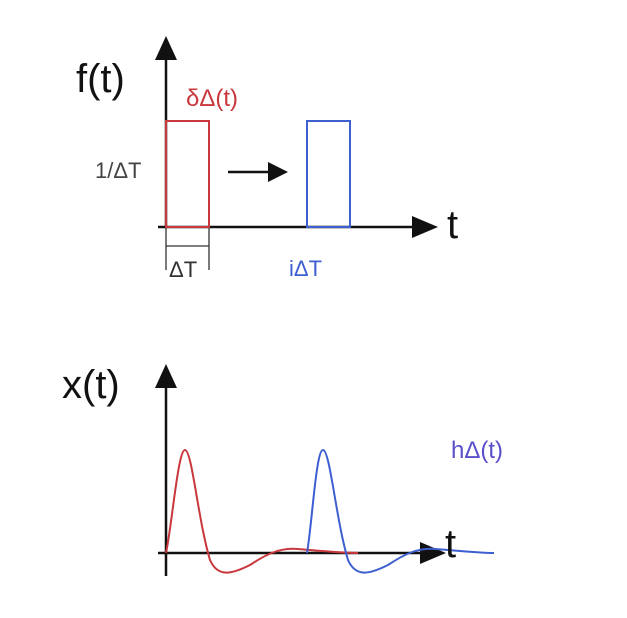  I want to click on response-label: hΔ(t), so click(477, 450).